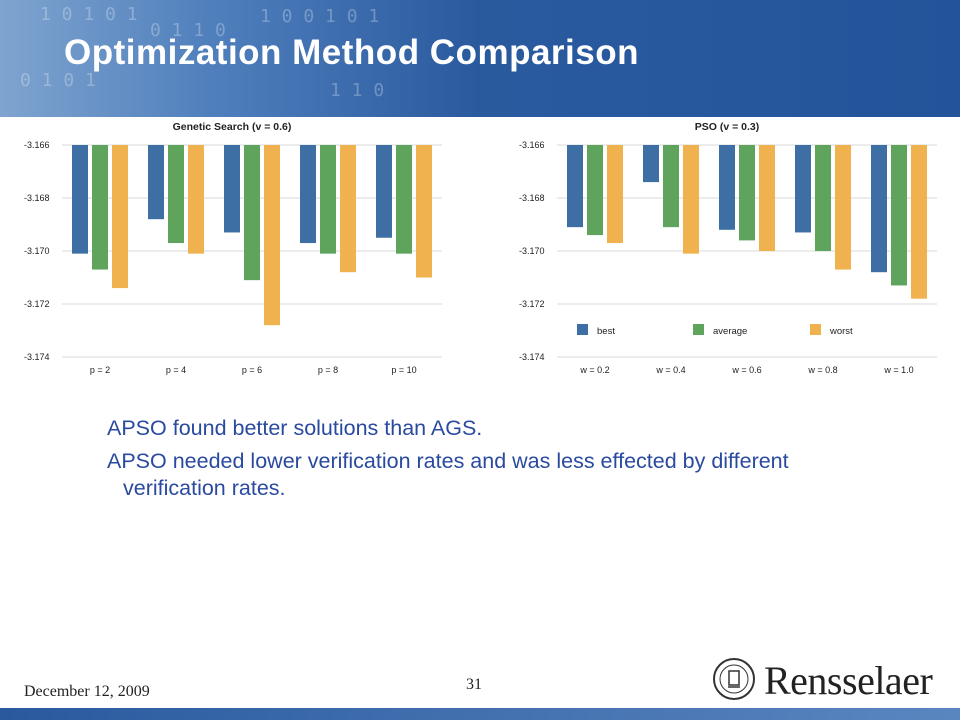 The image size is (960, 720). Describe the element at coordinates (594, 370) in the screenshot. I see `x-tick-label: w = 0.2` at that location.